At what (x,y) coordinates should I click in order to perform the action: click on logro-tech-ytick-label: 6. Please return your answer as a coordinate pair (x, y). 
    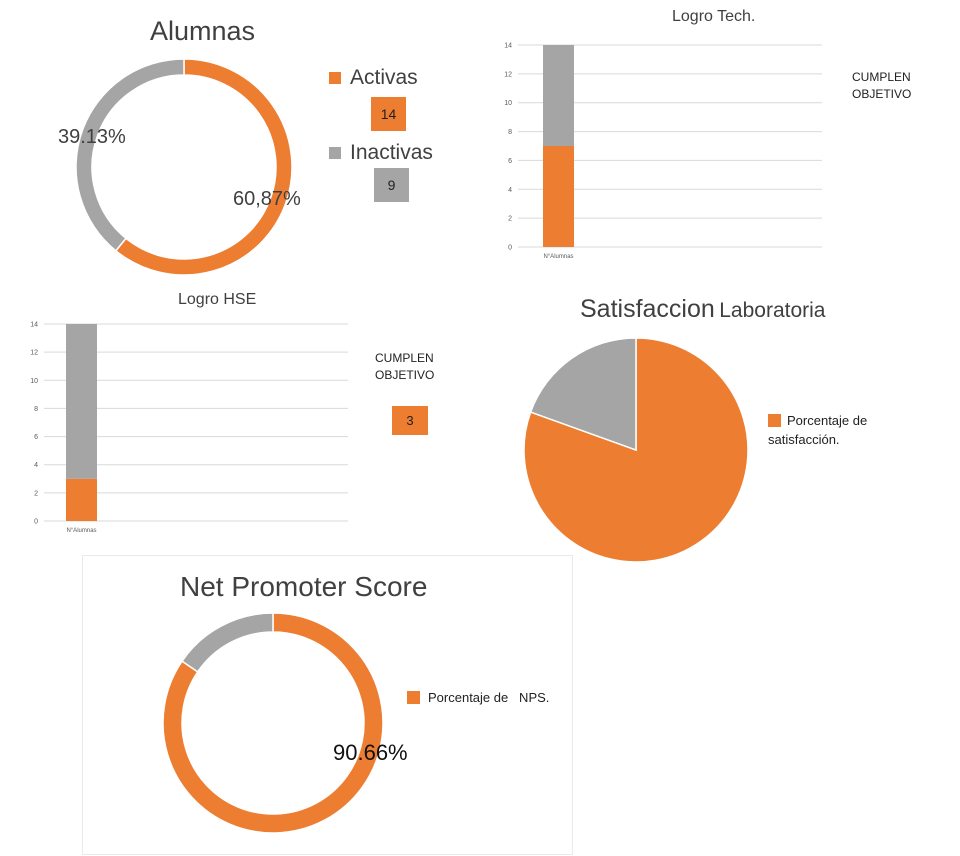
    Looking at the image, I should click on (510, 161).